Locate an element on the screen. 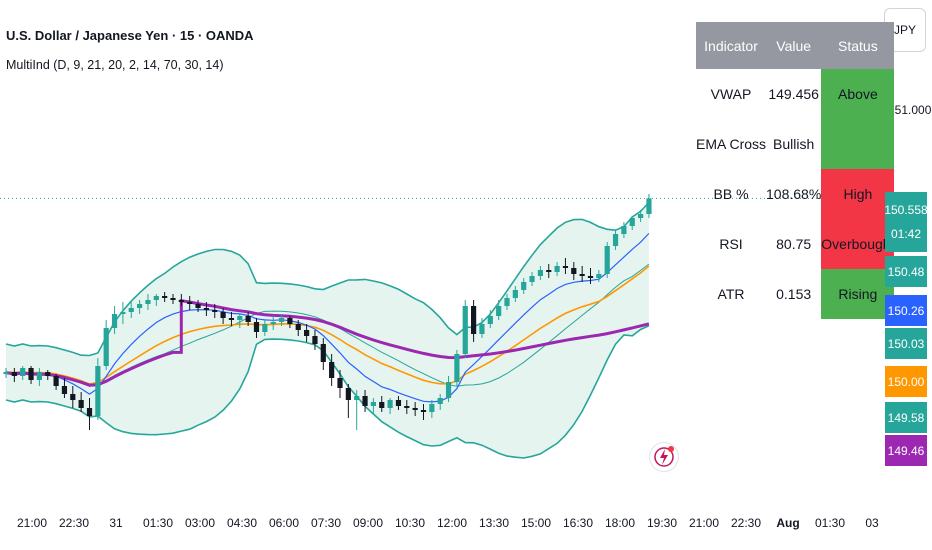 This screenshot has width=932, height=550. bb-middle-price-label: 150.03 is located at coordinates (906, 343).